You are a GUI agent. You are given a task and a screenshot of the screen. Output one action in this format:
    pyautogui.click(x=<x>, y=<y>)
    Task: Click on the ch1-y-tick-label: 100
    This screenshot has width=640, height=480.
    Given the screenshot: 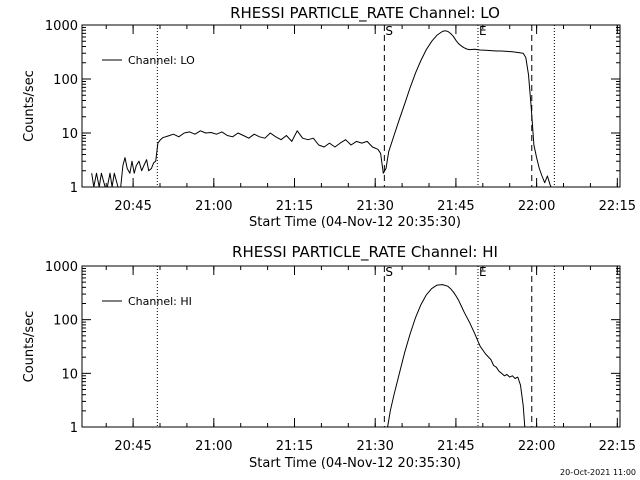 What is the action you would take?
    pyautogui.click(x=65, y=321)
    